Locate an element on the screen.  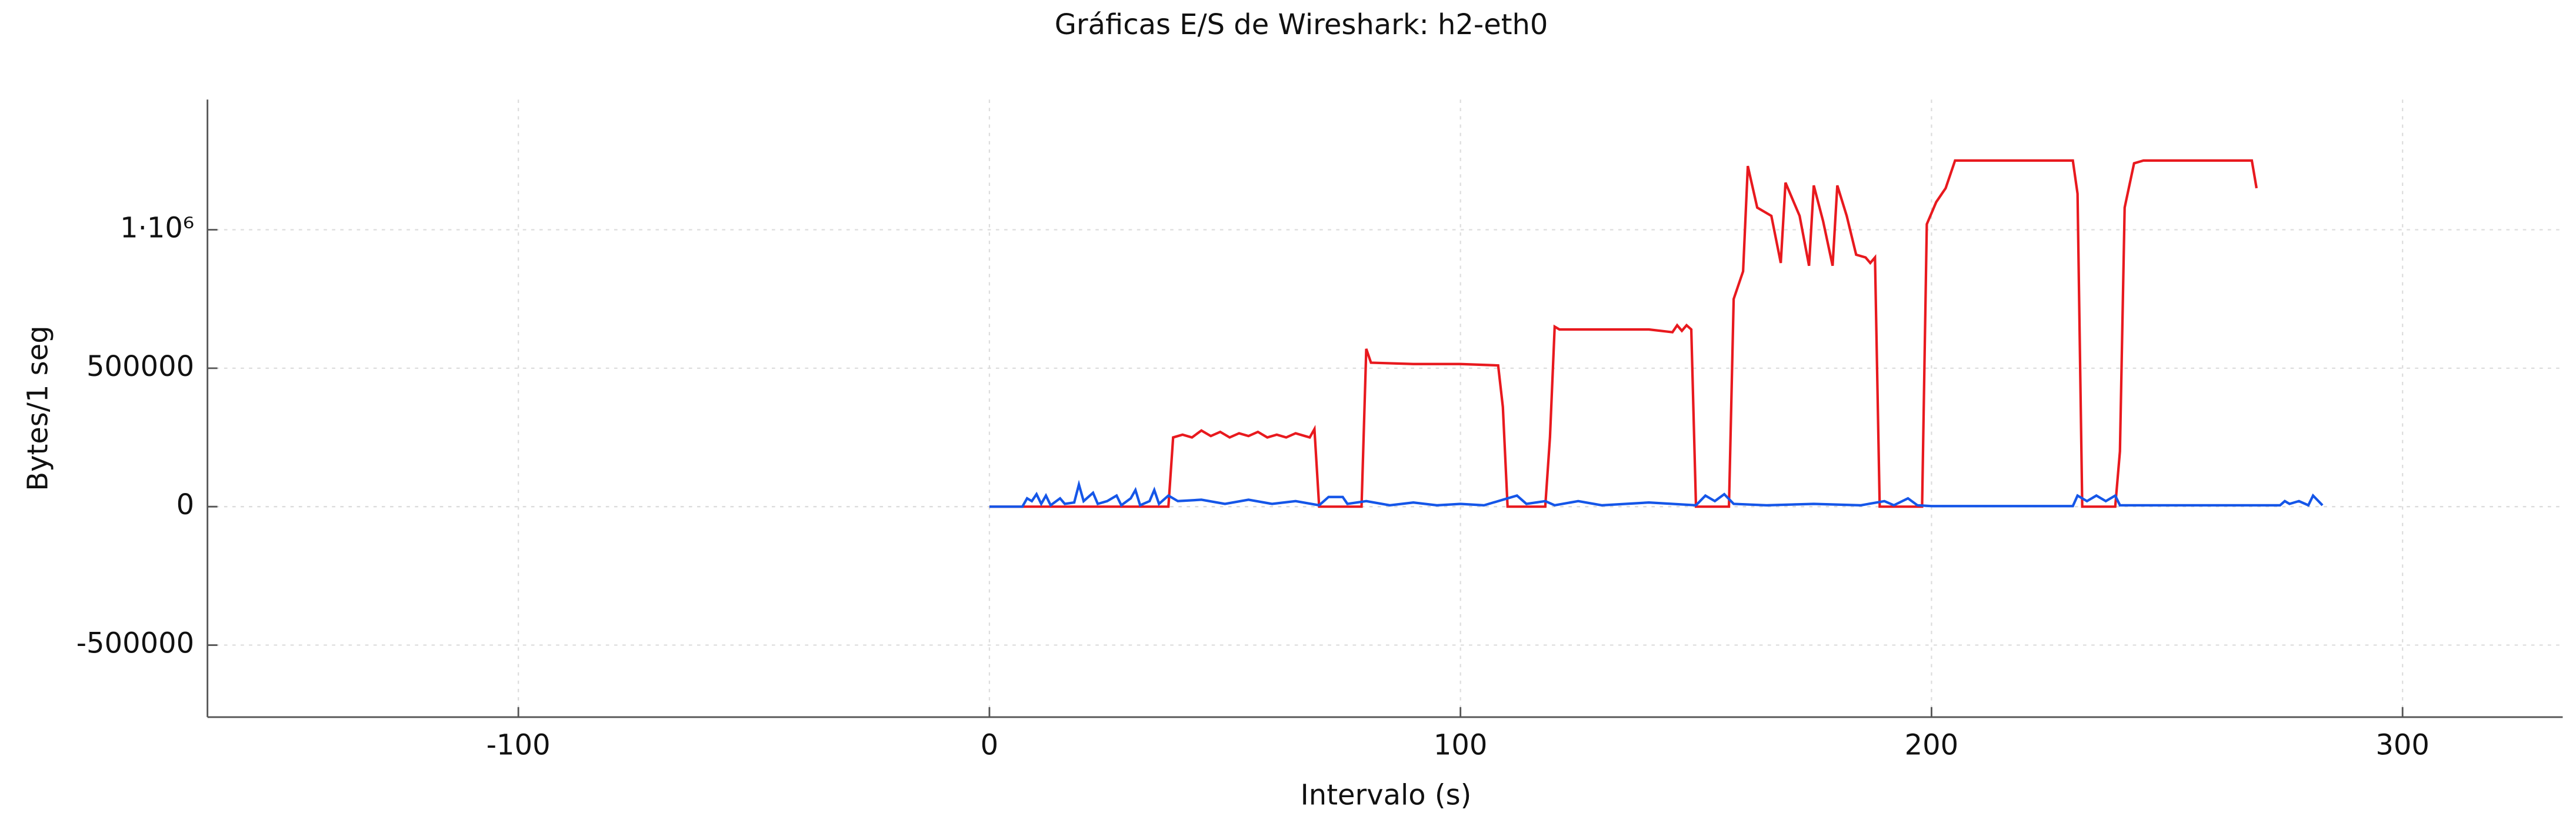
x-axis-label: Intervalo (s) is located at coordinates (1386, 794).